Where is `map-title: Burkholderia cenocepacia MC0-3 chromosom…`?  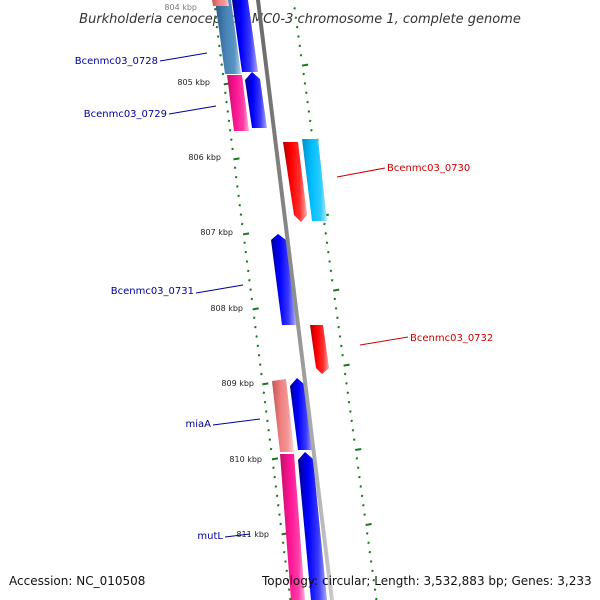
map-title: Burkholderia cenocepacia MC0-3 chromosom… is located at coordinates (300, 19).